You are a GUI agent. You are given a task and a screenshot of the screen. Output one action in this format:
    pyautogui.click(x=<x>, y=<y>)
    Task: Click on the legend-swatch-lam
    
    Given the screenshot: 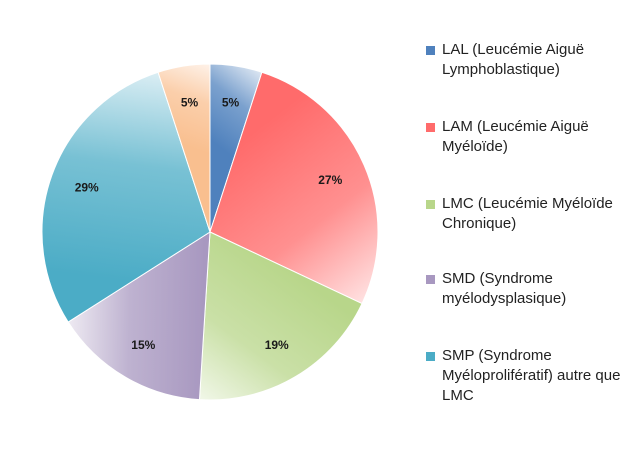 What is the action you would take?
    pyautogui.click(x=430, y=127)
    